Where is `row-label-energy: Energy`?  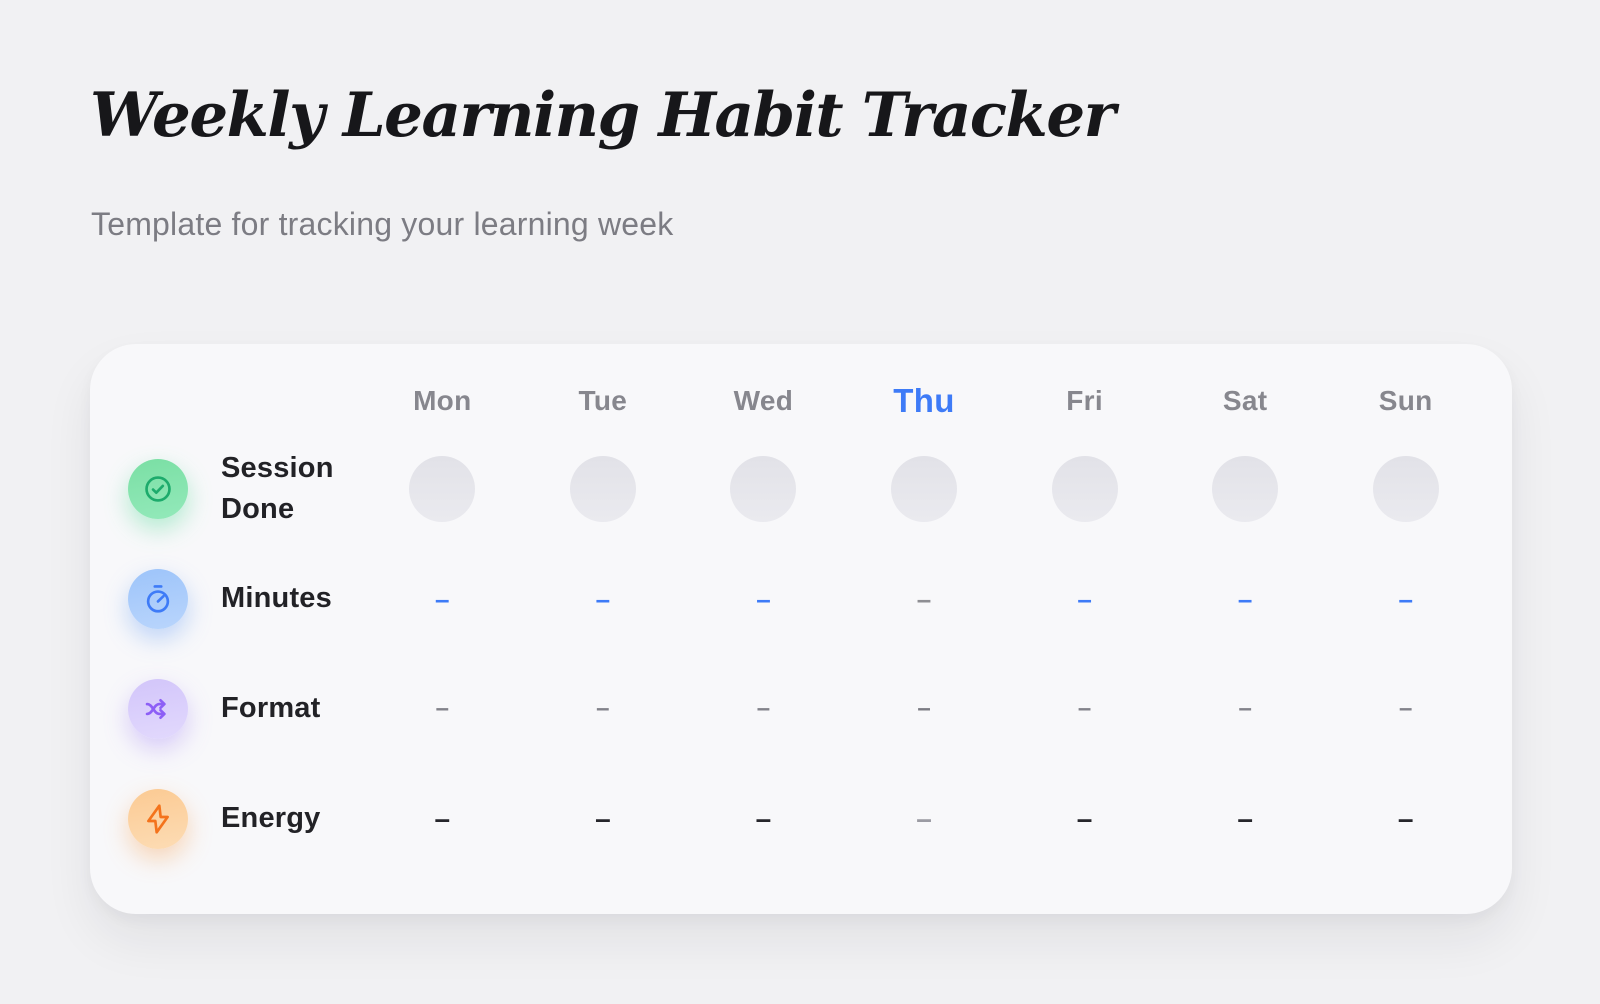 row-label-energy: Energy is located at coordinates (245, 819).